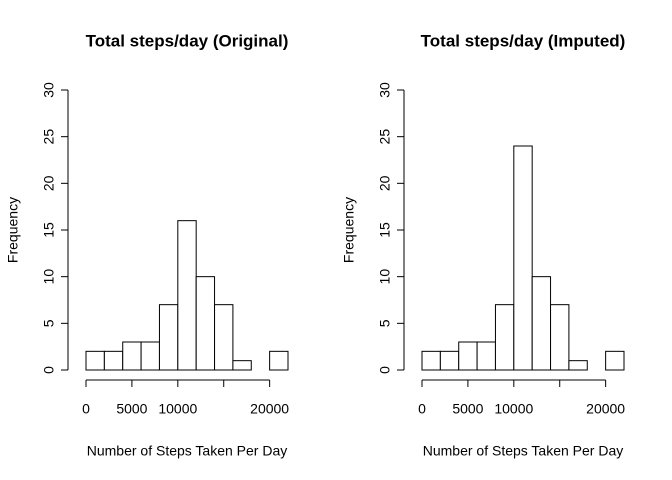 The image size is (672, 480). What do you see at coordinates (187, 40) in the screenshot?
I see `chart-title: Total steps/day (Original)` at bounding box center [187, 40].